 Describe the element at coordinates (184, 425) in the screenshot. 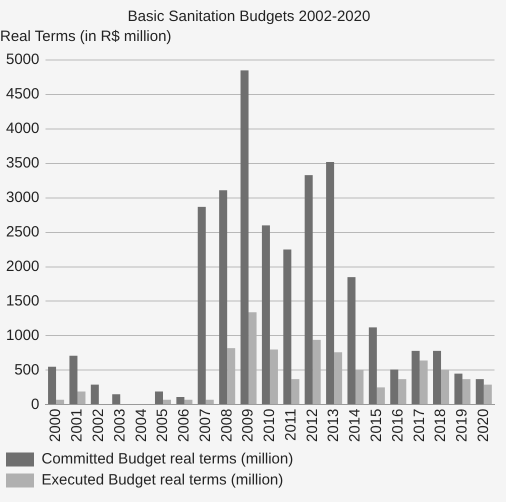

I see `x-tick-label: 2006` at that location.